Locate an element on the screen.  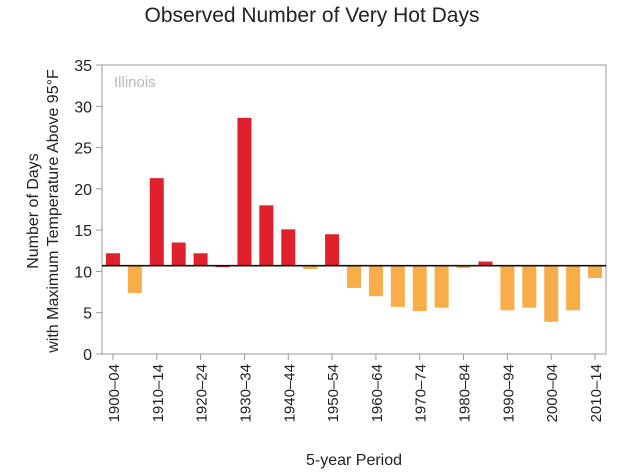
chart-title: Observed Number of Very Hot Days is located at coordinates (312, 15).